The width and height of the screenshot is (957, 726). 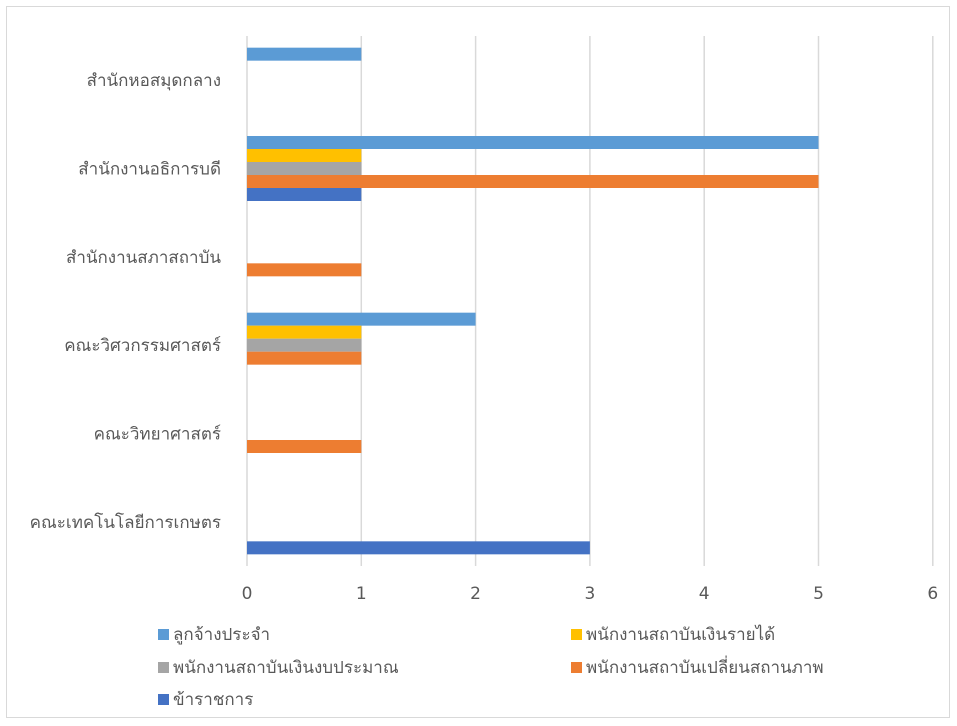 I want to click on category-label: คณะเทคโนโลยีการเกษตร, so click(x=125, y=522).